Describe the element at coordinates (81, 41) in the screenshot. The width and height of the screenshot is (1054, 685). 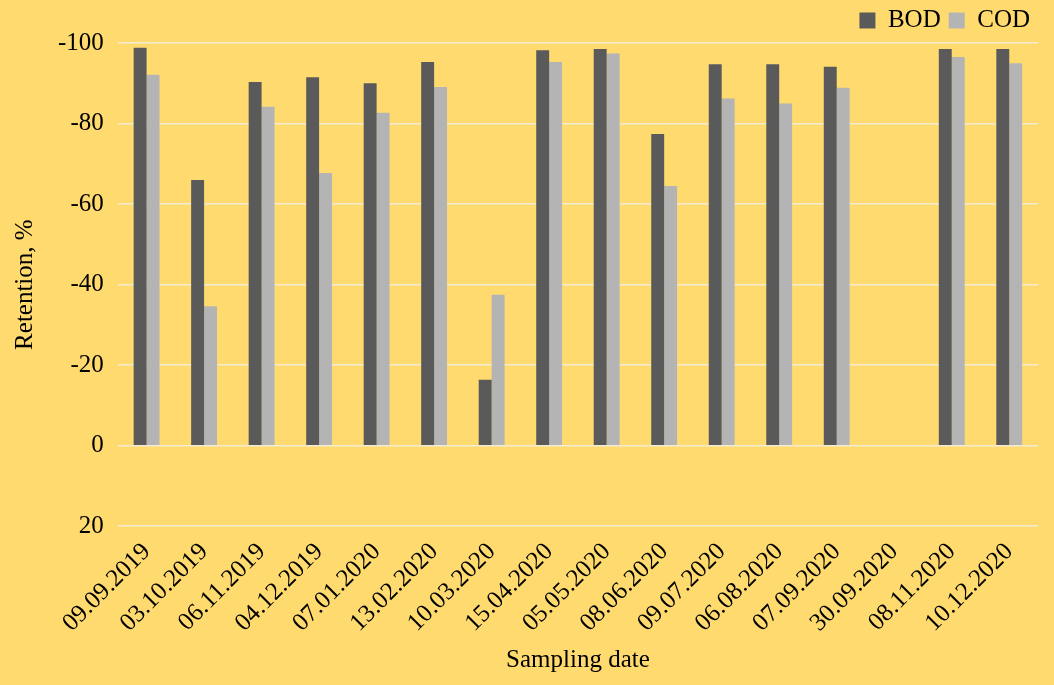
I see `y-tick-label: -100` at that location.